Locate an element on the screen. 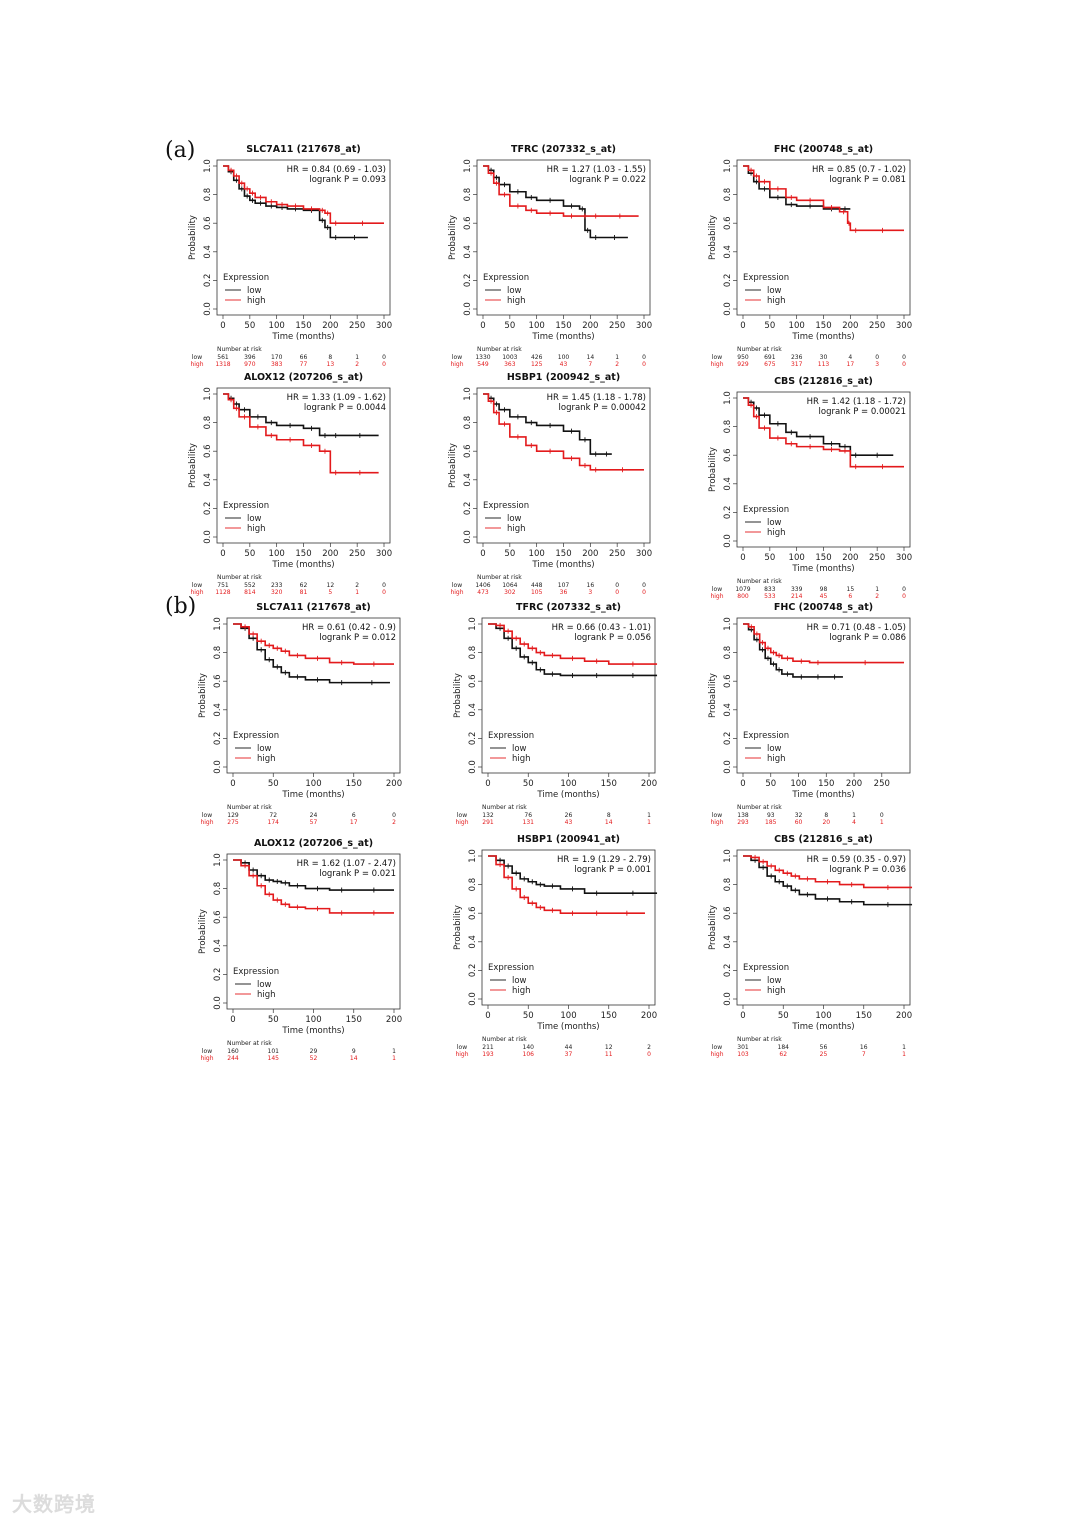 This screenshot has height=1527, width=1080. logrank-text: logrank P = 0.081 is located at coordinates (867, 180).